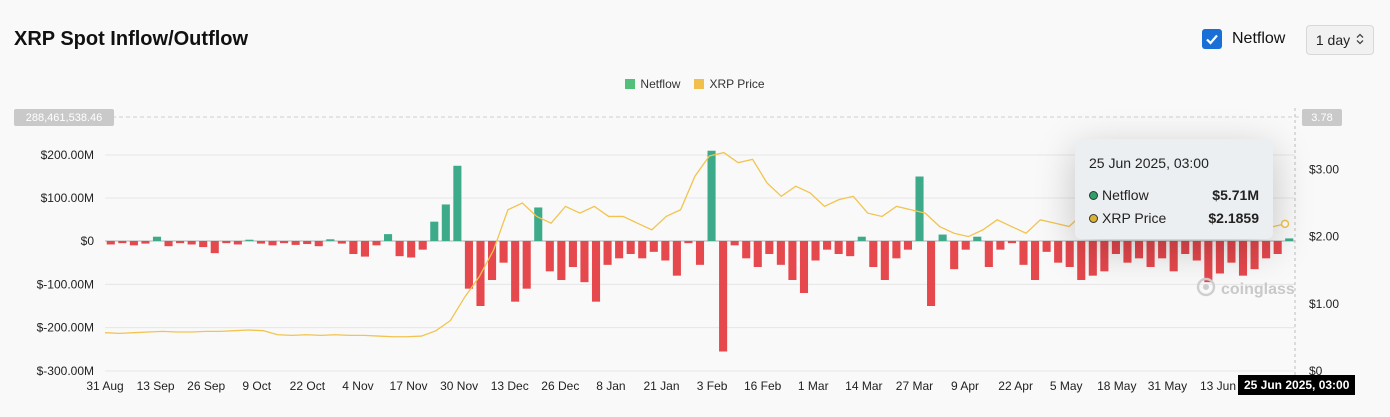 This screenshot has height=417, width=1390. I want to click on right-axis-tick-label: $1.00, so click(1324, 304).